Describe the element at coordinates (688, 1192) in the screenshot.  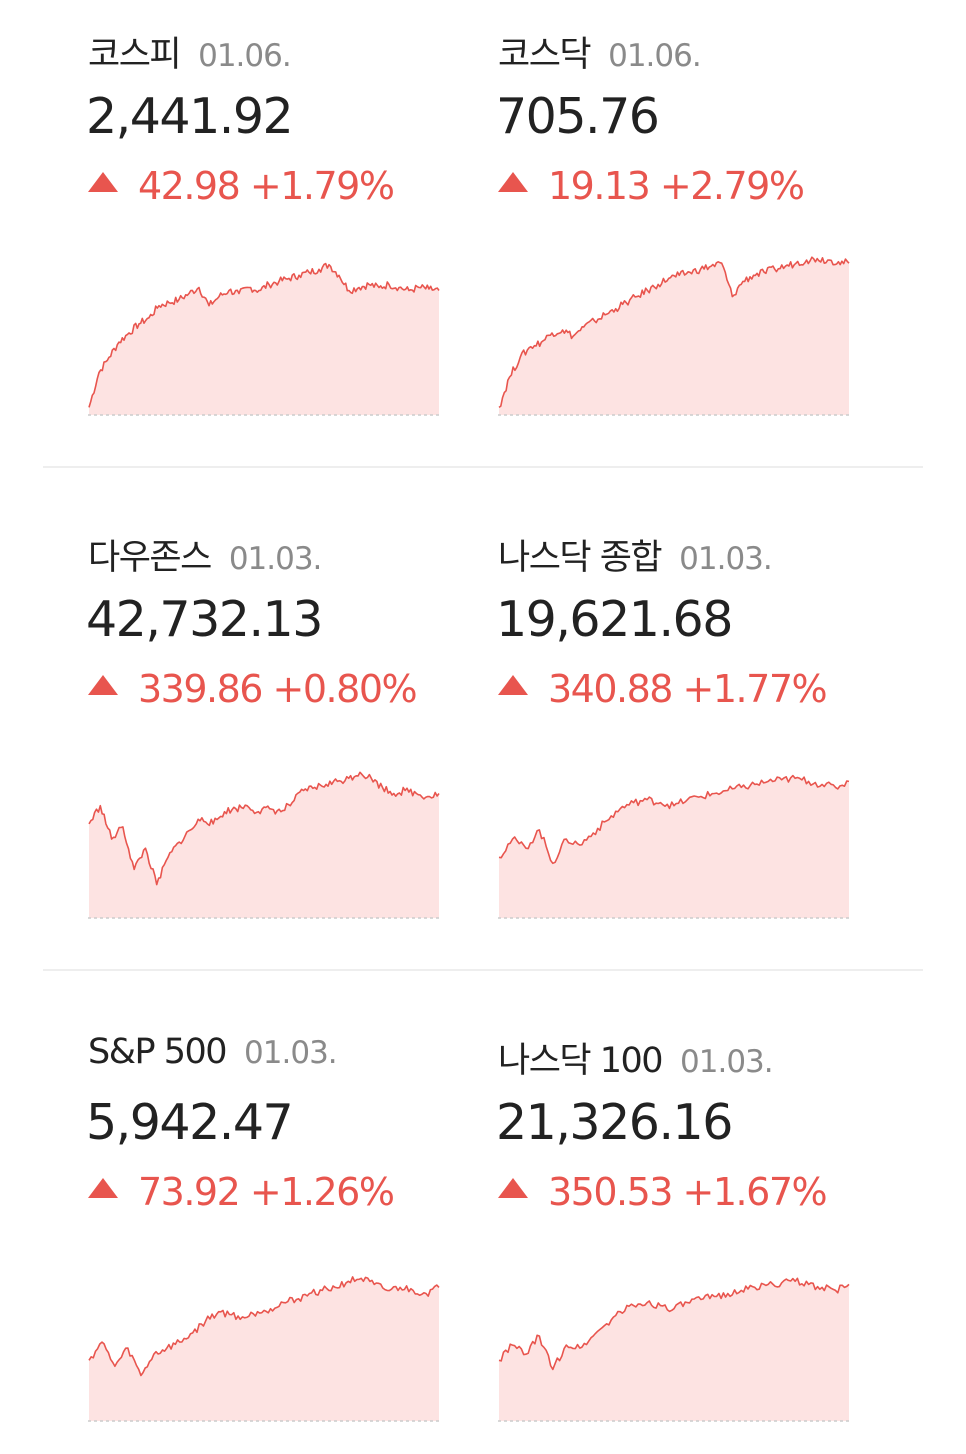
I see `index-change: 350.53 +1.67%` at that location.